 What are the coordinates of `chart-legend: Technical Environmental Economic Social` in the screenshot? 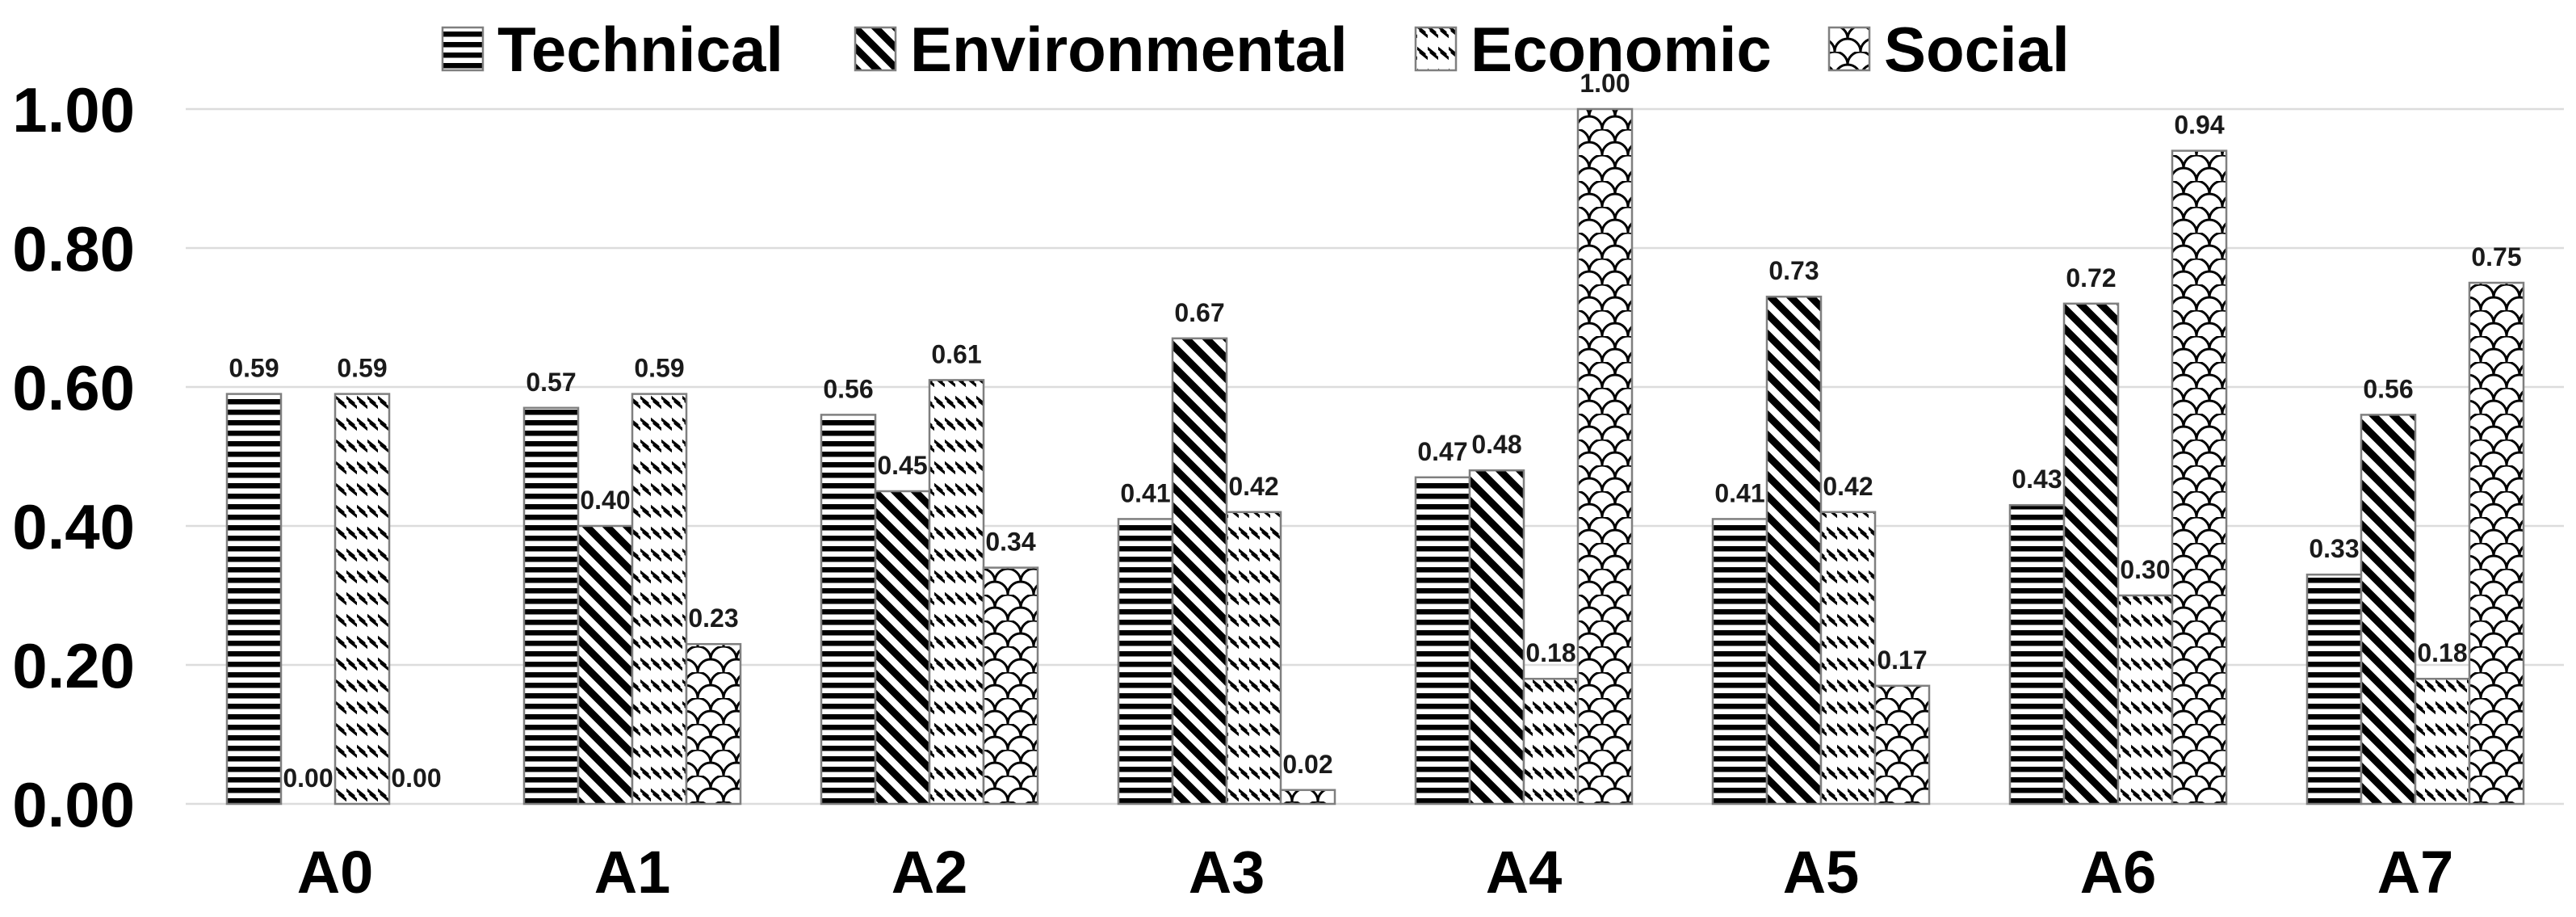 It's located at (1255, 50).